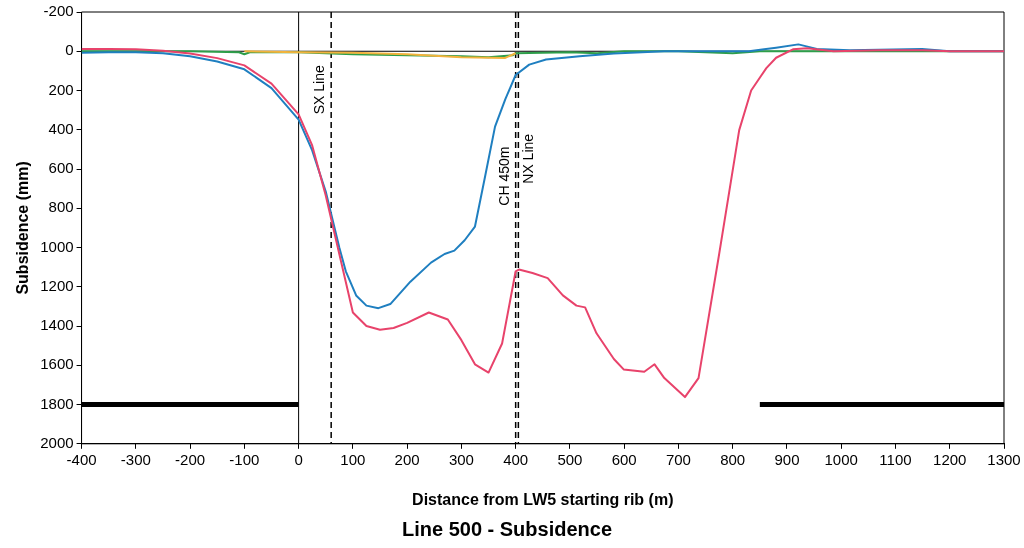  I want to click on x-tick-label: 100, so click(353, 459).